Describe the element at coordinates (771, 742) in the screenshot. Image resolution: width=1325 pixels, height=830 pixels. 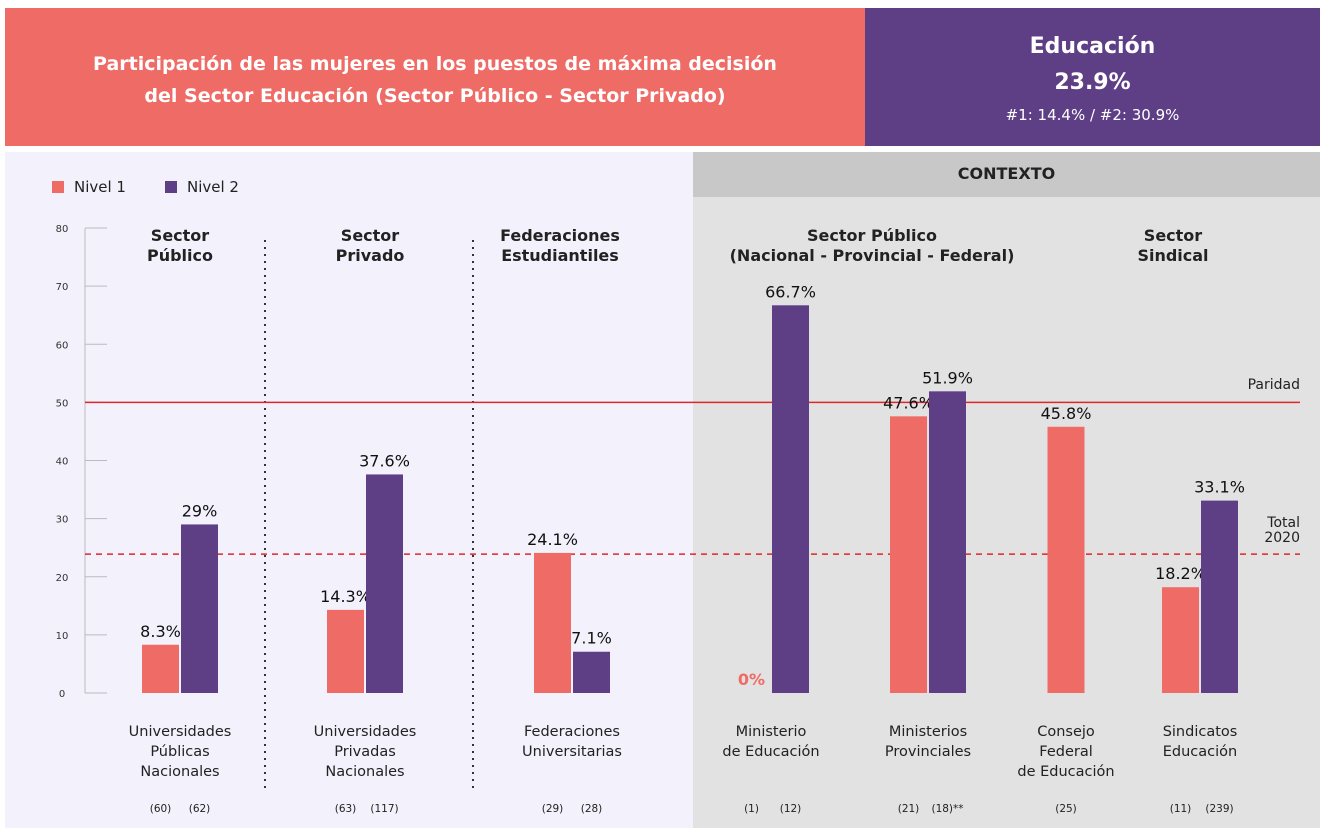
I see `x-tick-label: Ministerio de Educación` at that location.